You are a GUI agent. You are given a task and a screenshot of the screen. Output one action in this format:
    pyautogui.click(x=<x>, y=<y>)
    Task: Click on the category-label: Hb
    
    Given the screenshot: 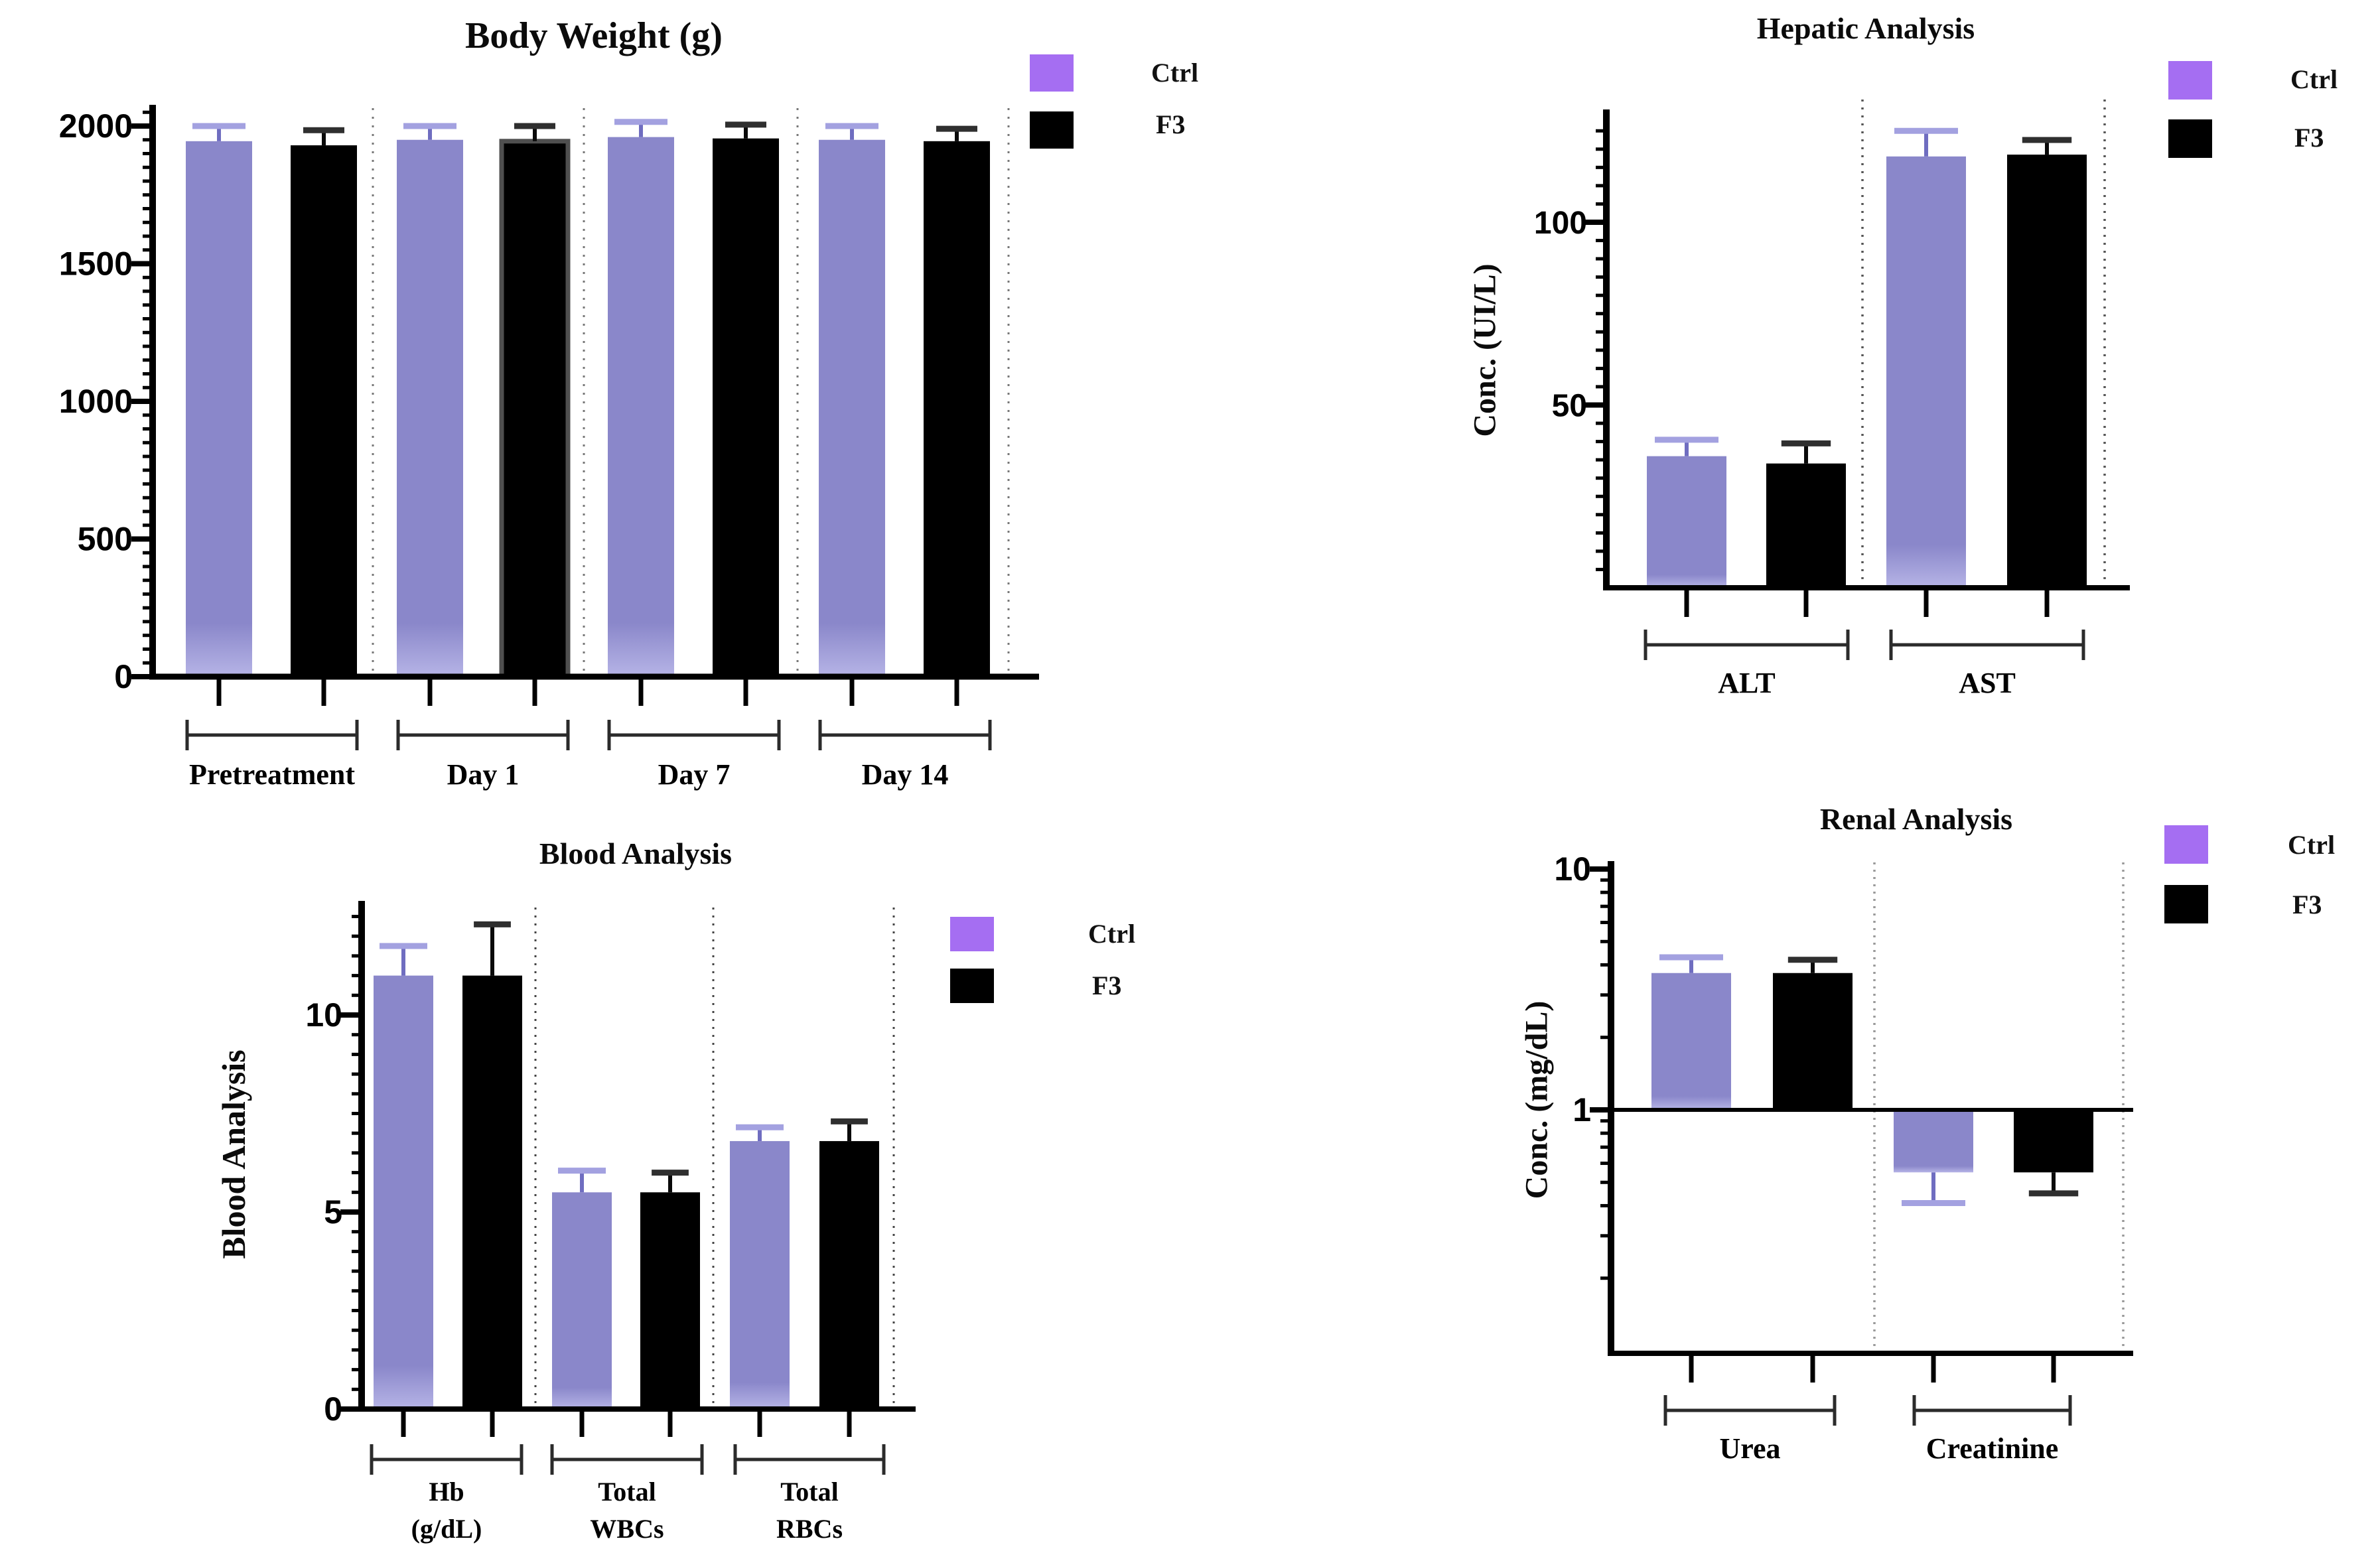 What is the action you would take?
    pyautogui.click(x=446, y=1492)
    